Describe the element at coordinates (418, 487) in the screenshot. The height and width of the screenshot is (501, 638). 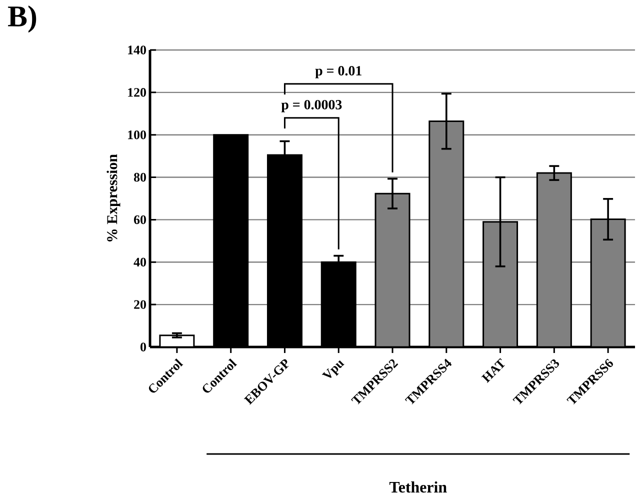
I see `text: Tetherin` at that location.